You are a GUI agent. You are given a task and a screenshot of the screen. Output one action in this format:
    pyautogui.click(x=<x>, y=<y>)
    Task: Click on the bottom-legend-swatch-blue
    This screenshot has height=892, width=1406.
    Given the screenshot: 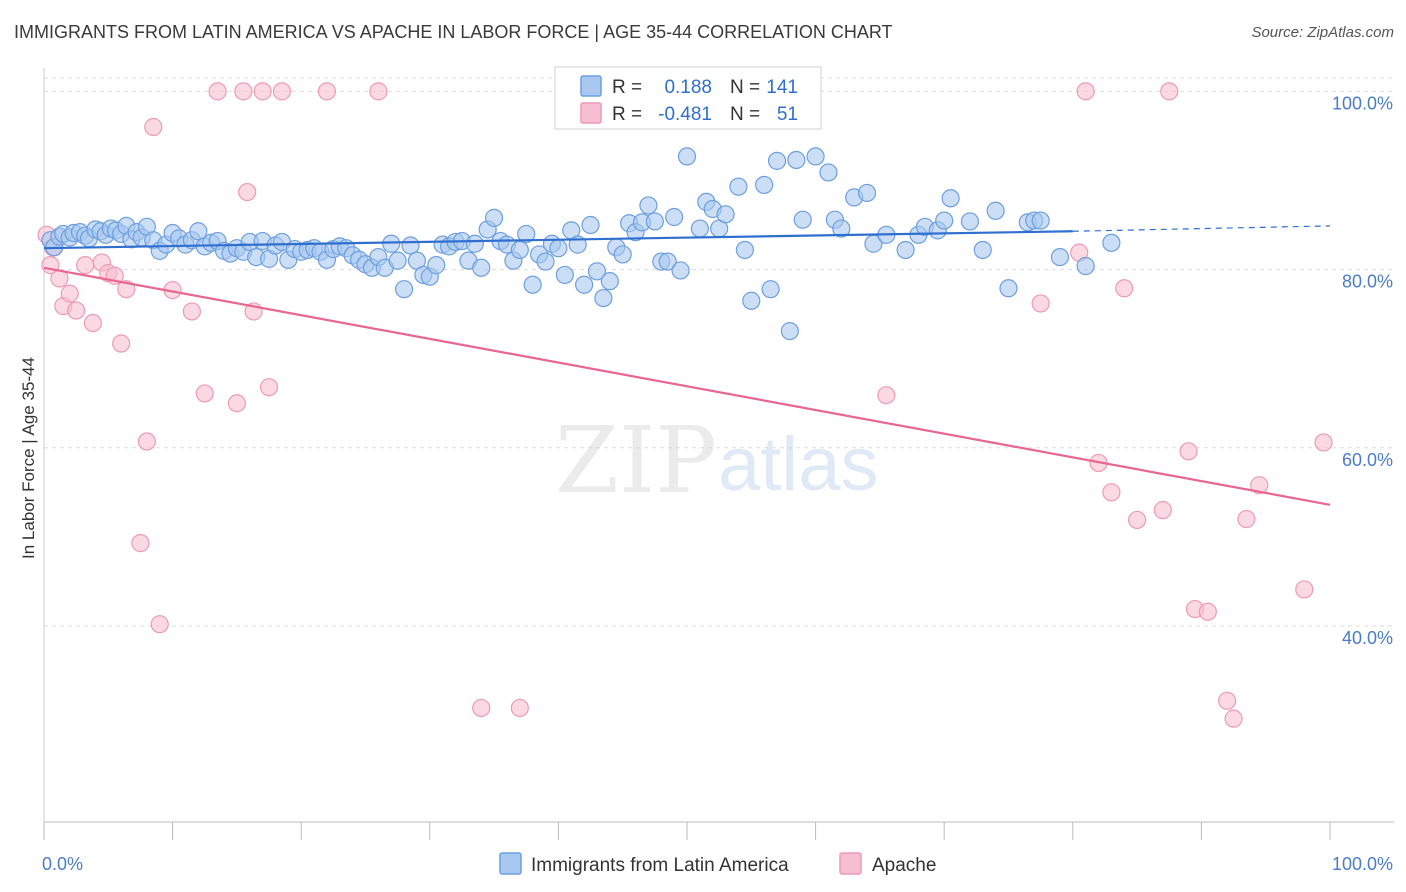 What is the action you would take?
    pyautogui.click(x=510, y=863)
    